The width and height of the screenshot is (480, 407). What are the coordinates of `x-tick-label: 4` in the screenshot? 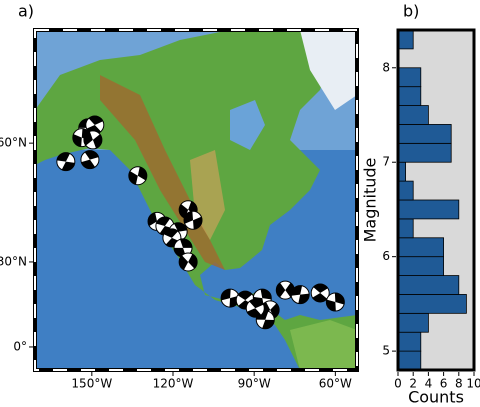 It's located at (429, 384).